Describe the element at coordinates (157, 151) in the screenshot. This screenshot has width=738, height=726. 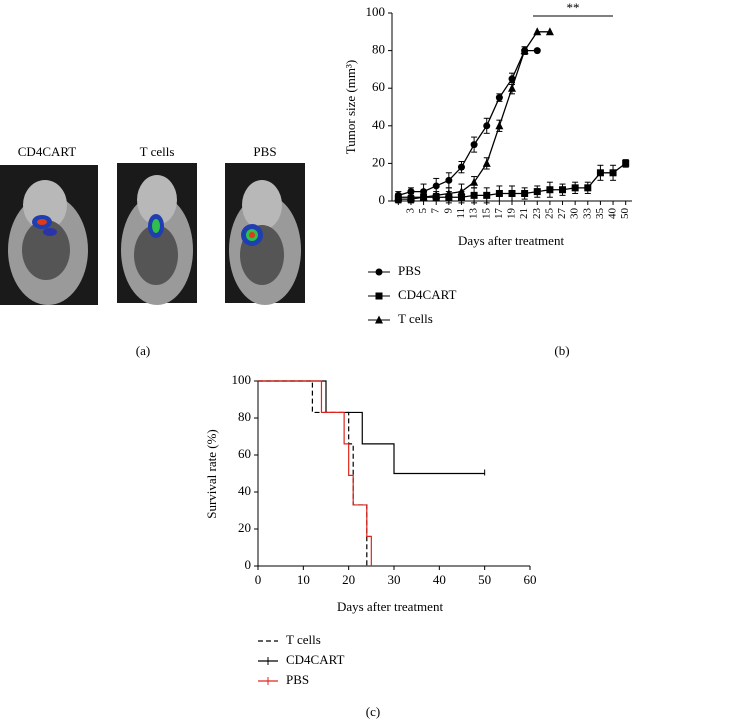
I see `image-label: T cells` at that location.